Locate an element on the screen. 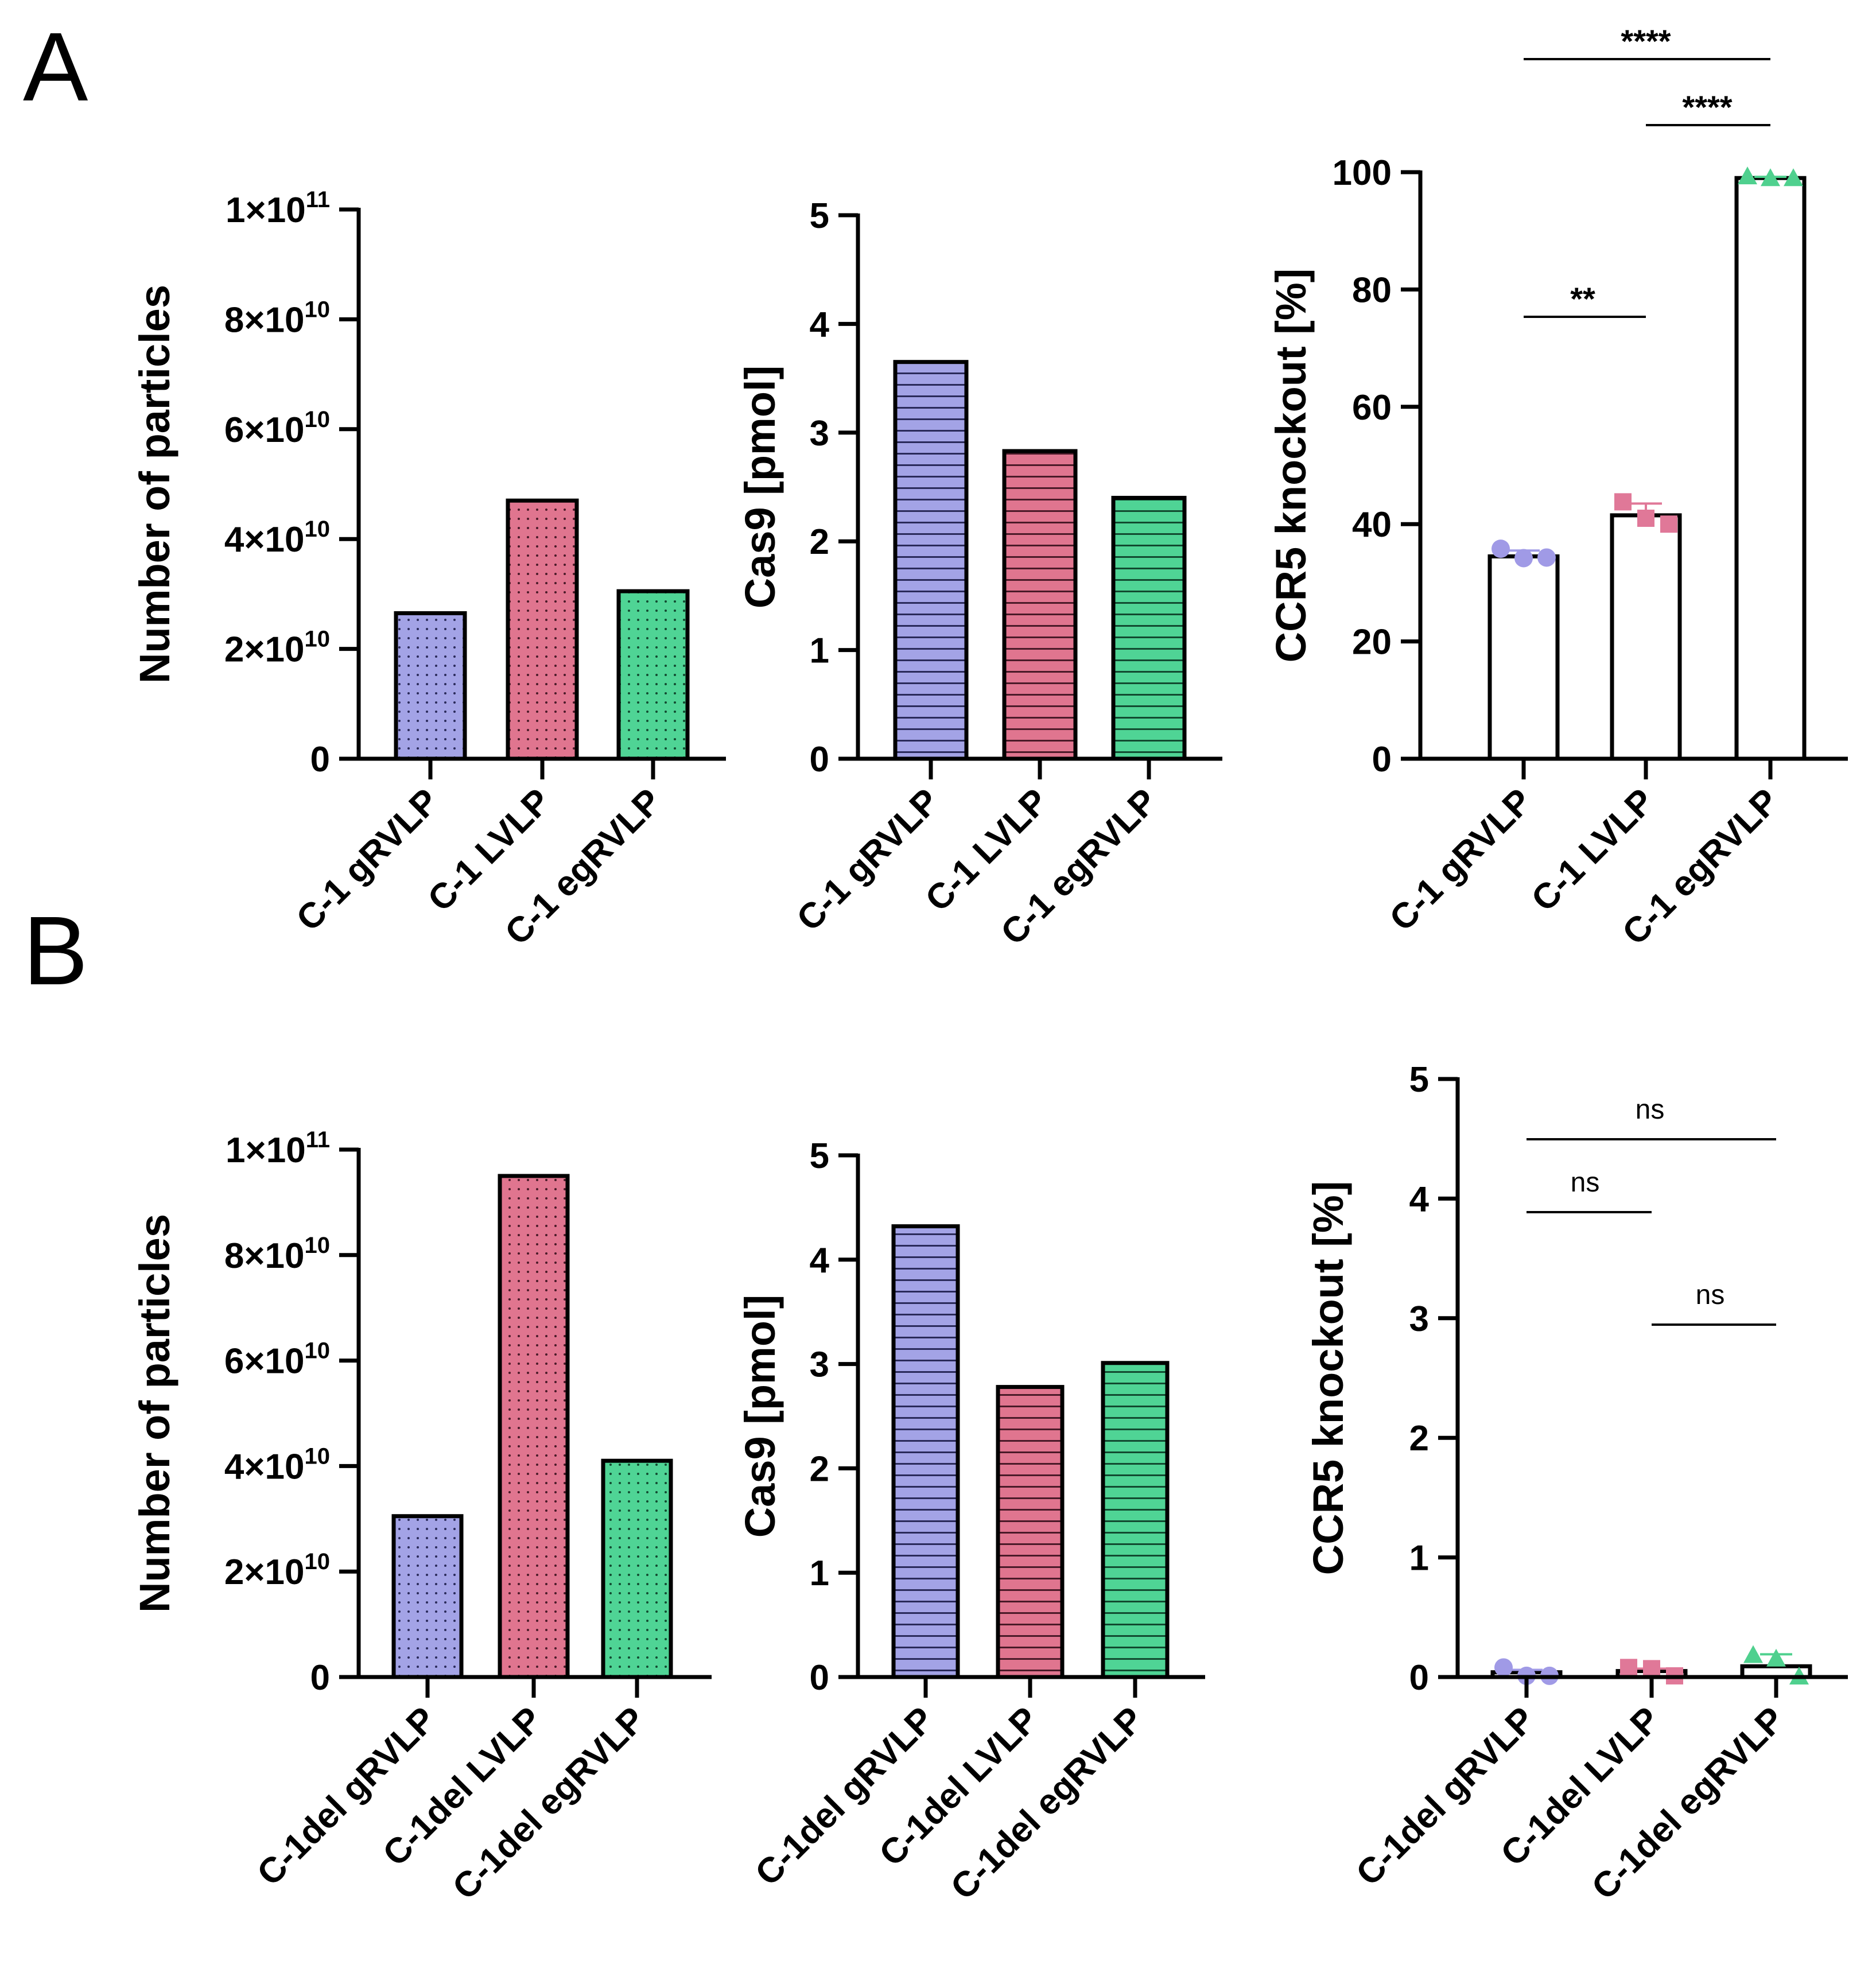 This screenshot has width=1876, height=1964. y-tick-label-b2-1: 1 is located at coordinates (820, 1574).